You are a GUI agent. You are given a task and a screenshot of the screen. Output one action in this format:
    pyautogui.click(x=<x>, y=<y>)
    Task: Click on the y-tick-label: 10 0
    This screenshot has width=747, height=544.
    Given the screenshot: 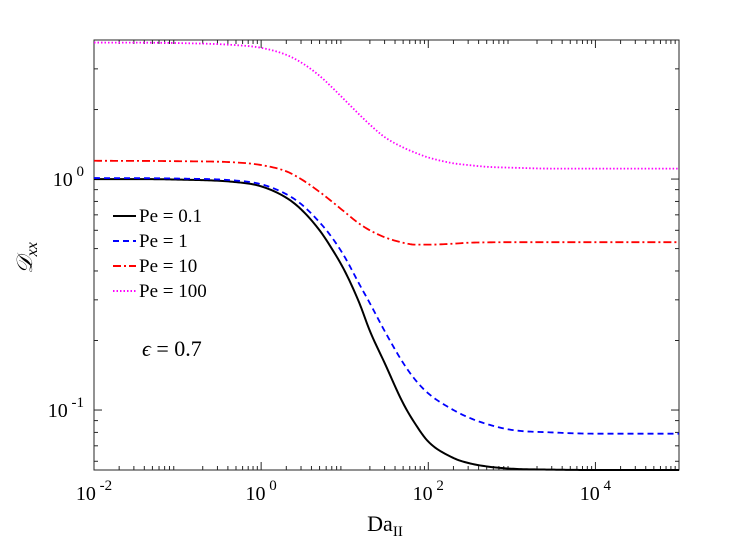 What is the action you would take?
    pyautogui.click(x=68, y=177)
    